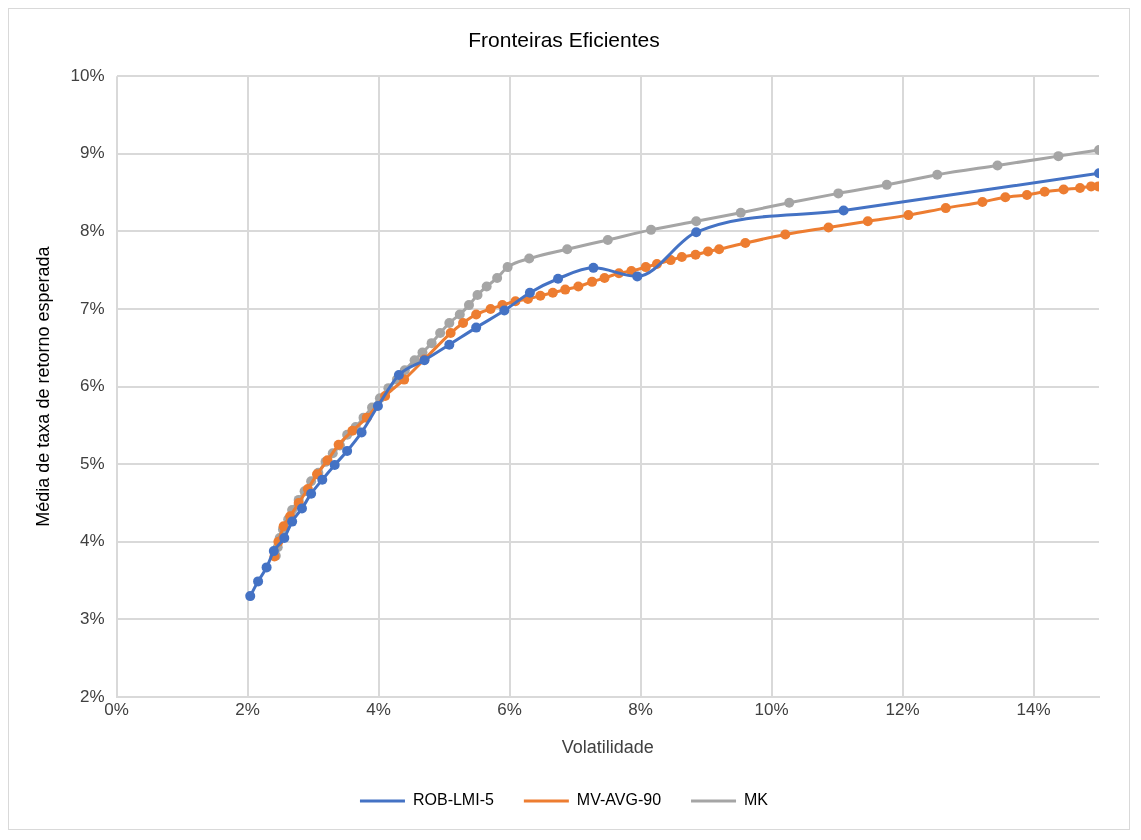 The height and width of the screenshot is (840, 1141). Describe the element at coordinates (640, 709) in the screenshot. I see `x-tick-label: 8%` at that location.